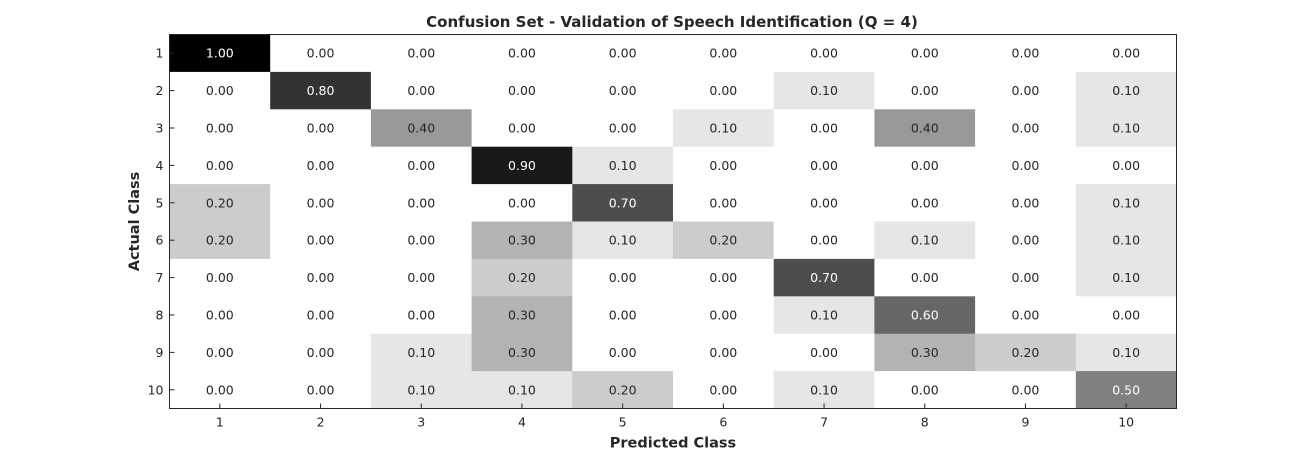 The height and width of the screenshot is (460, 1301). I want to click on cell-r7-c3, so click(421, 277).